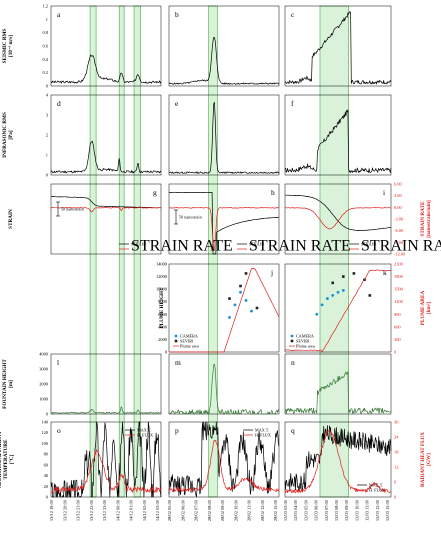  What do you see at coordinates (385, 272) in the screenshot?
I see `panel-letter: k` at bounding box center [385, 272].